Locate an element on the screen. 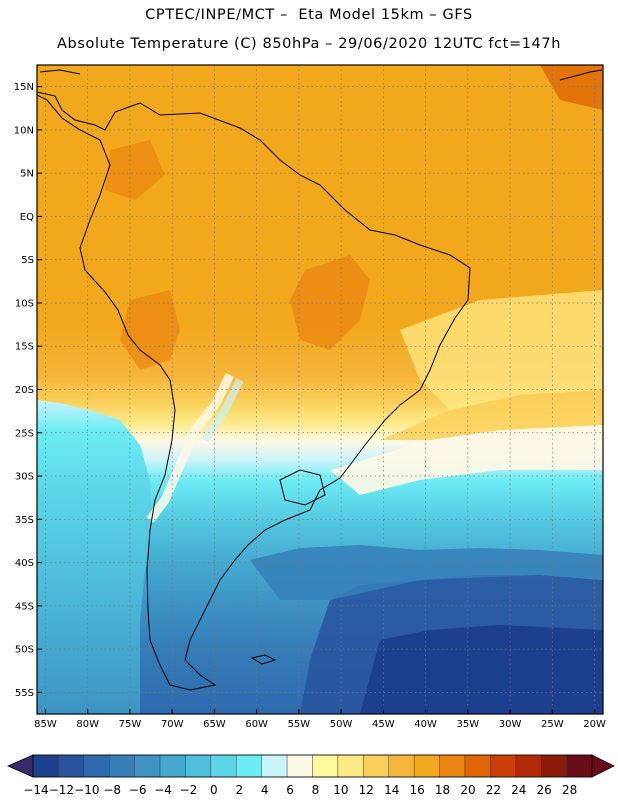 The width and height of the screenshot is (618, 800). lon-label: 25W is located at coordinates (552, 724).